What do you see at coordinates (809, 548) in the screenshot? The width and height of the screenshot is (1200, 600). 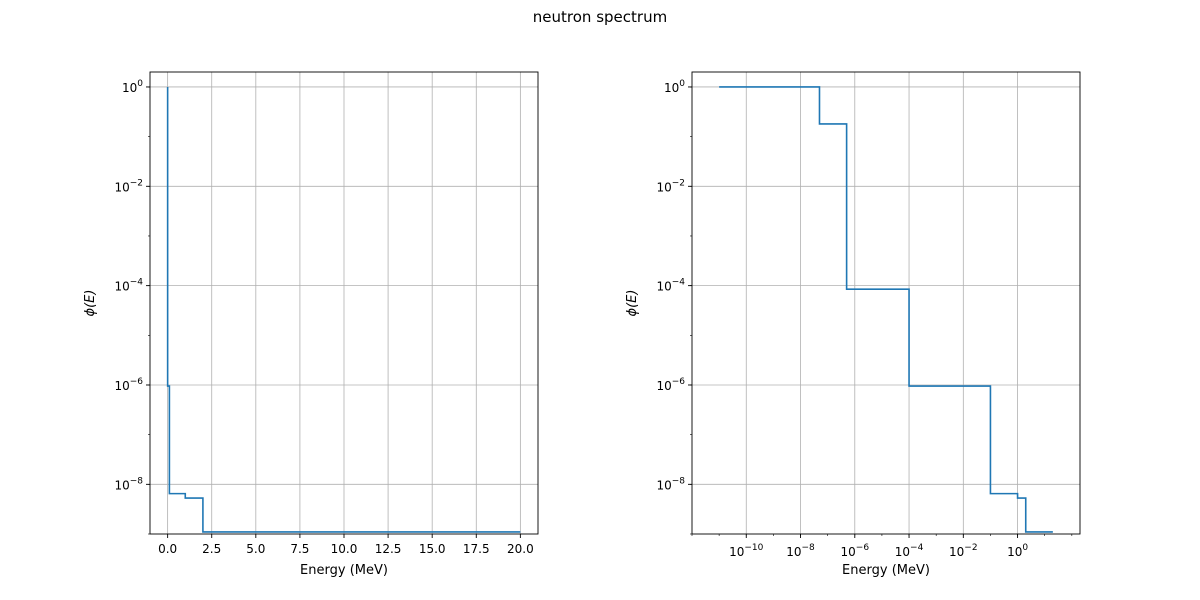 I see `x-tick-label-exp: −8` at bounding box center [809, 548].